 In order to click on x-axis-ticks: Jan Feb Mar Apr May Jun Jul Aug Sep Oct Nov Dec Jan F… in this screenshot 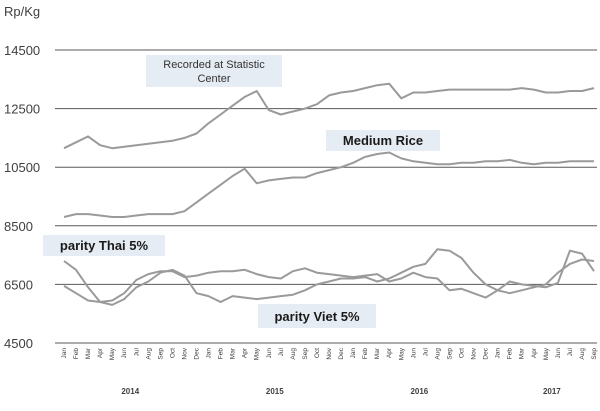, I will do `click(329, 353)`.